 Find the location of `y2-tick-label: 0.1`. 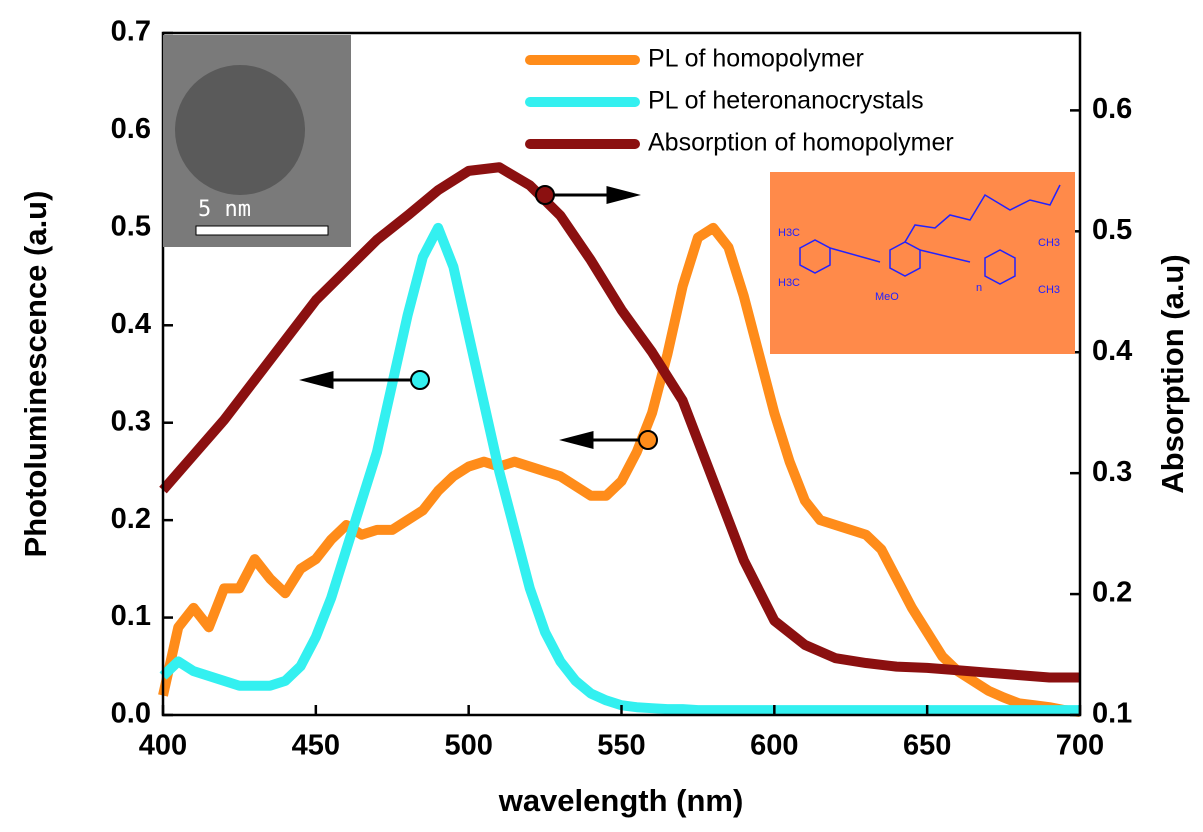

y2-tick-label: 0.1 is located at coordinates (1112, 714).